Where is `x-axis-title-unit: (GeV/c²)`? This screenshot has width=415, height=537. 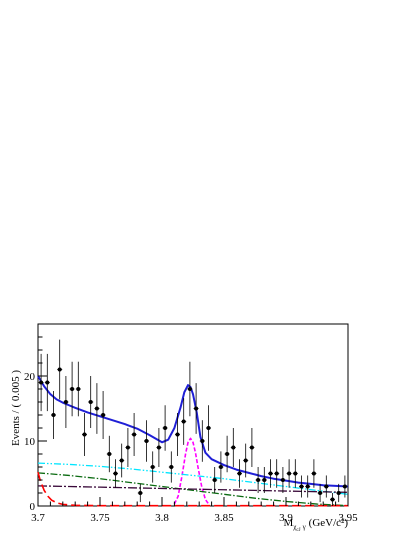
x-axis-title-unit: (GeV/c²) is located at coordinates (329, 523).